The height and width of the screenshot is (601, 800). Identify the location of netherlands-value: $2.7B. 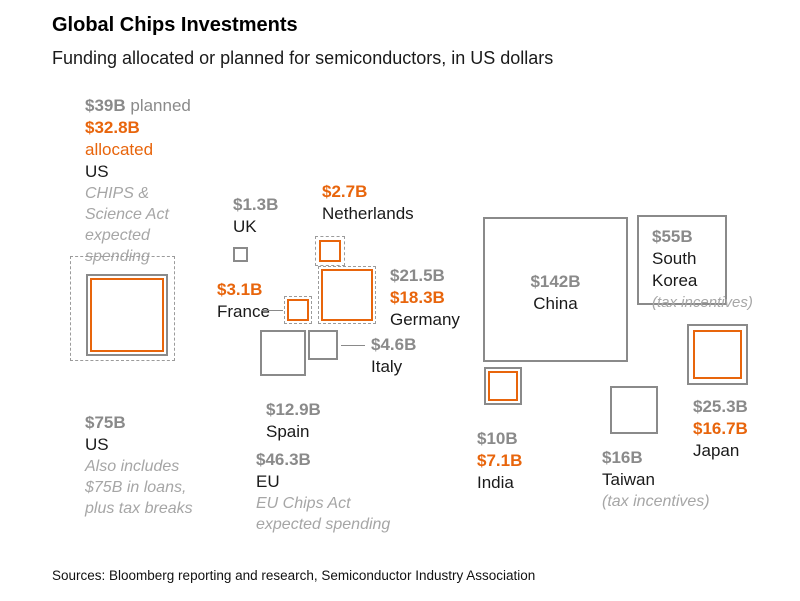
(345, 191).